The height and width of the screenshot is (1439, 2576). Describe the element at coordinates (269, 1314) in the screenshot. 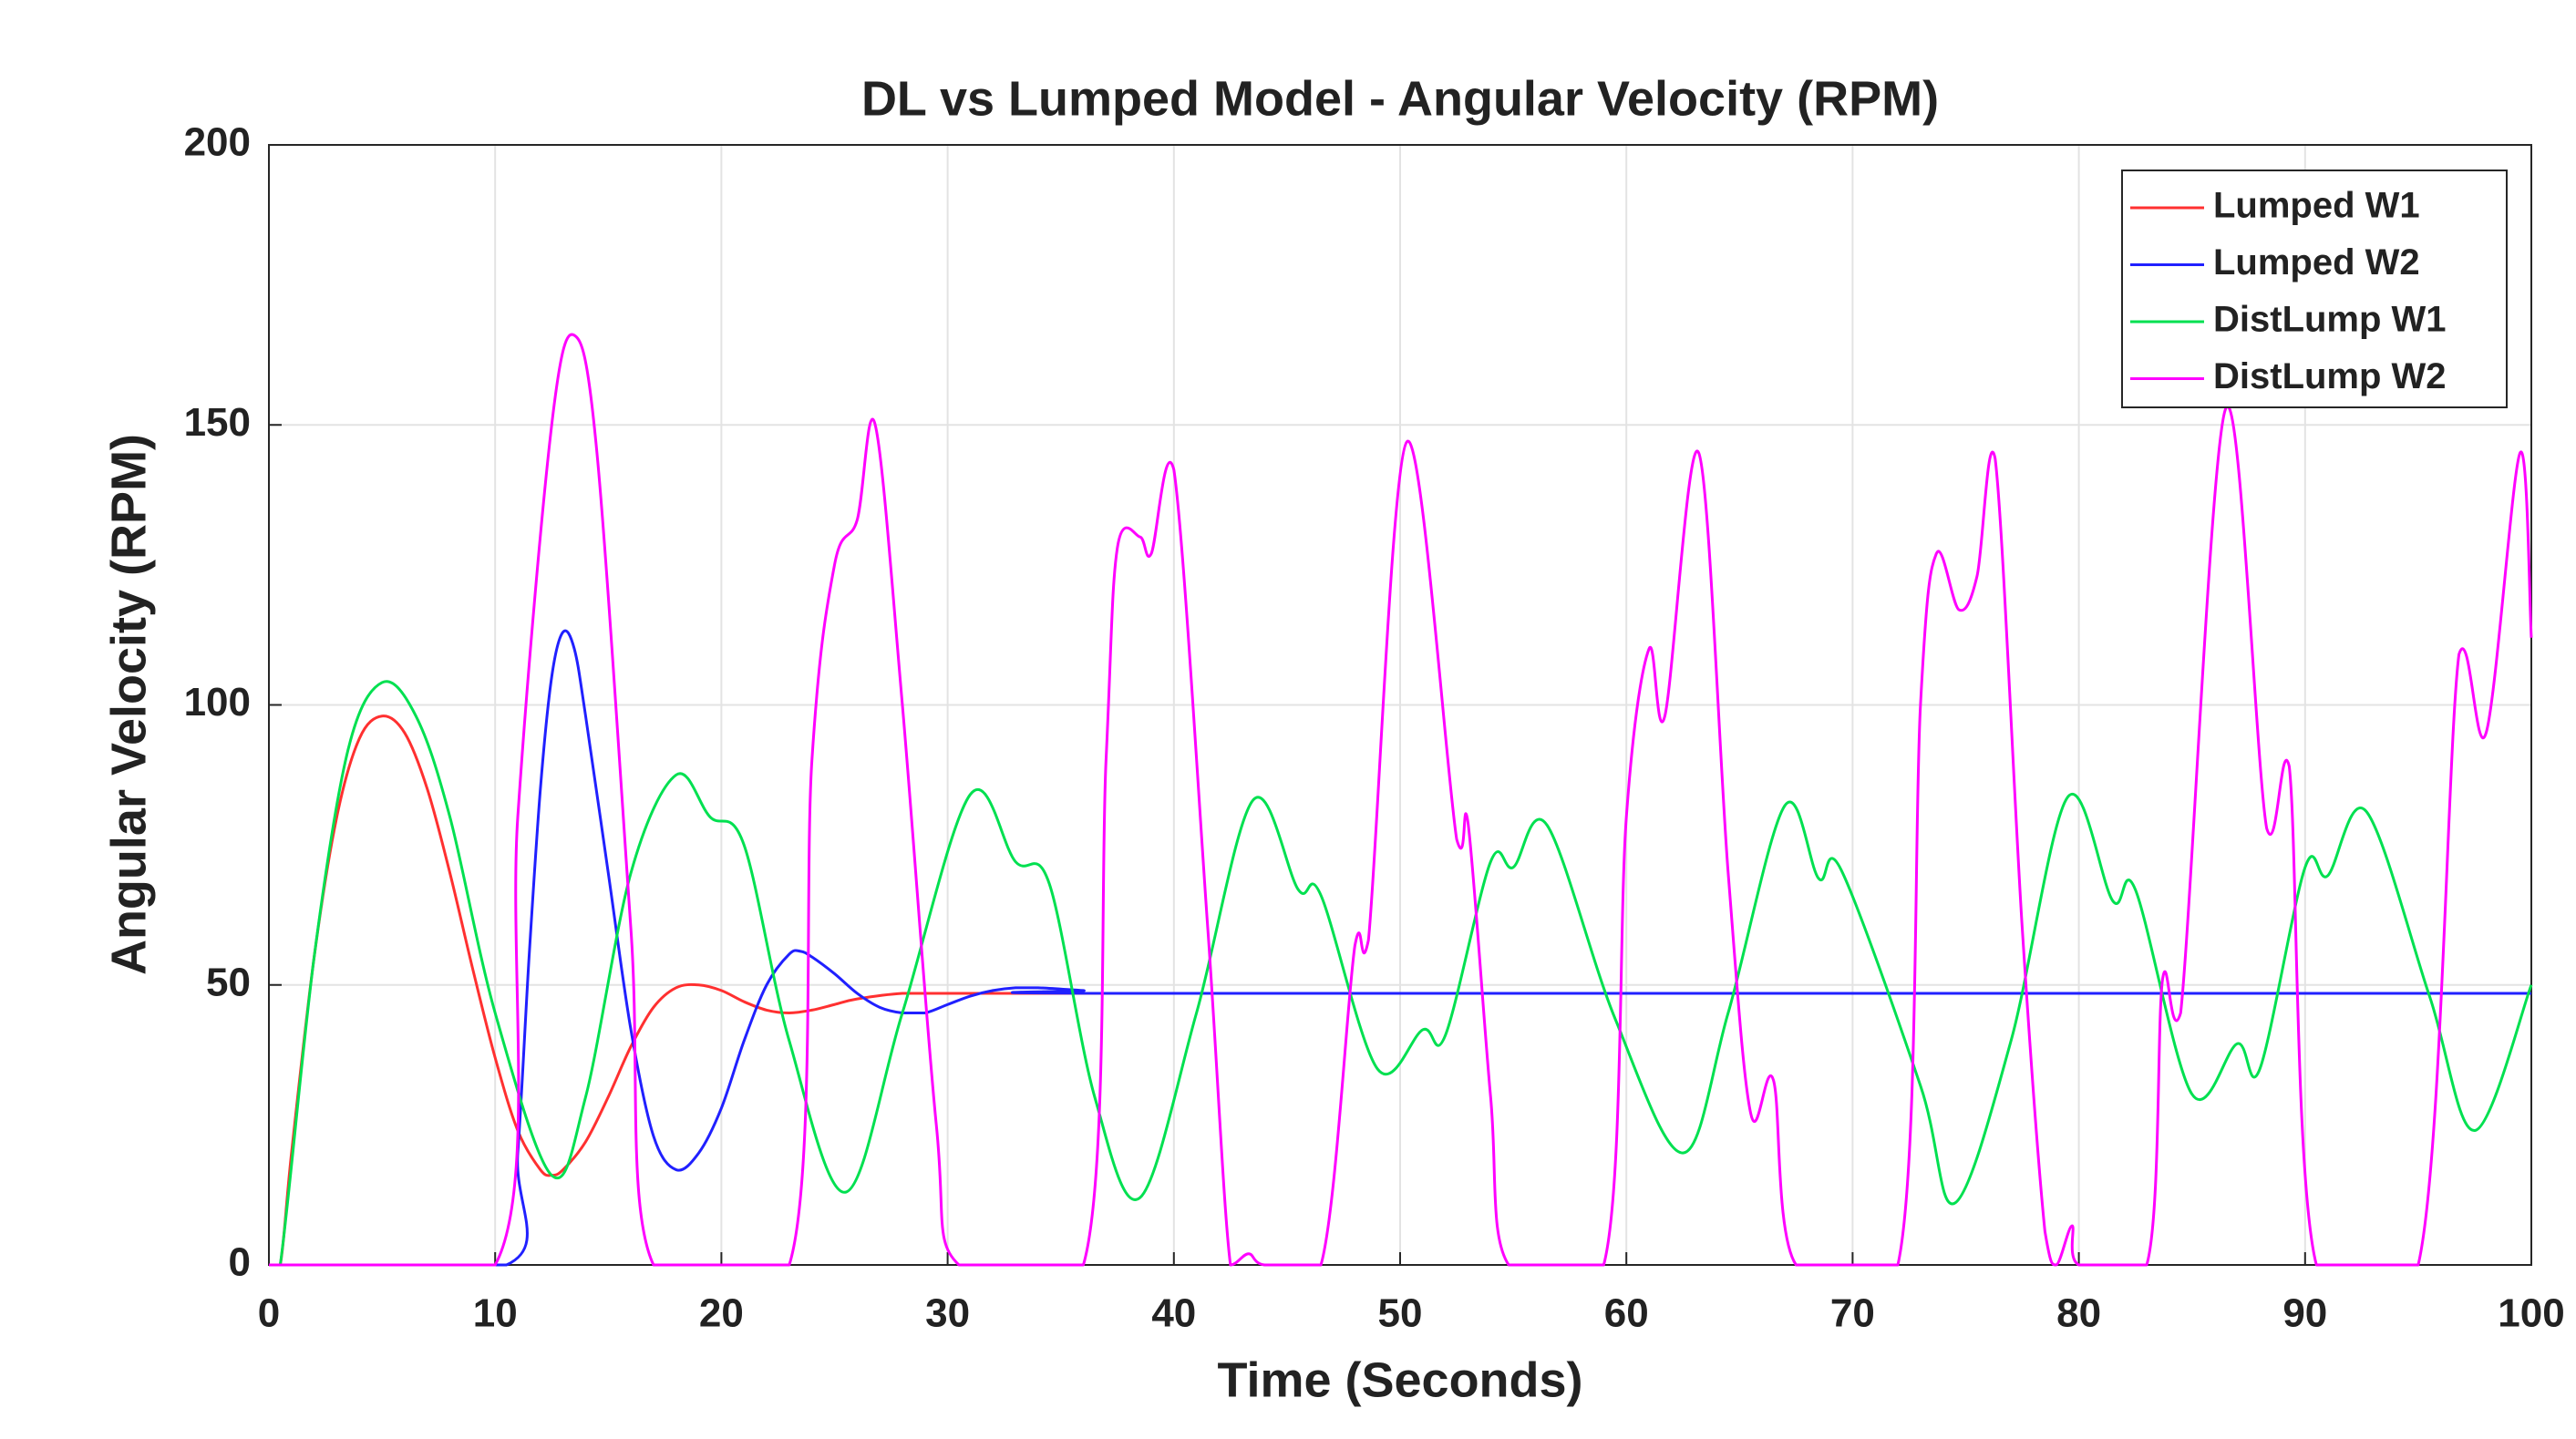

I see `x-tick-label: 0` at that location.